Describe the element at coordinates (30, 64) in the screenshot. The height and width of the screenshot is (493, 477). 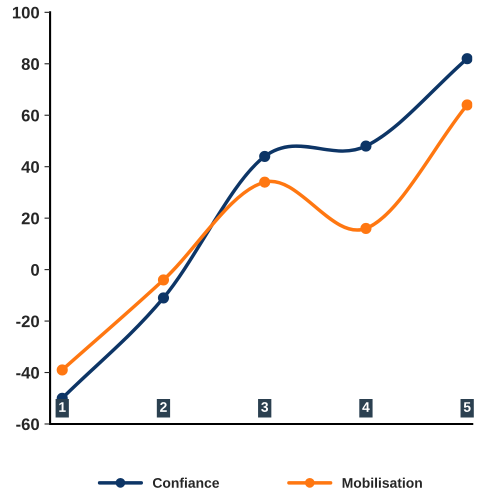
I see `y-tick-label: 80` at that location.